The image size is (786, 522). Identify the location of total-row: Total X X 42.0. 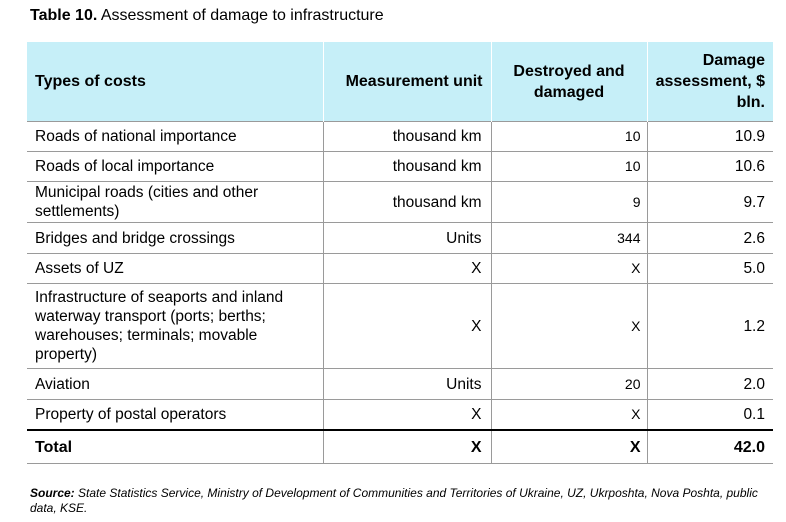
(400, 446).